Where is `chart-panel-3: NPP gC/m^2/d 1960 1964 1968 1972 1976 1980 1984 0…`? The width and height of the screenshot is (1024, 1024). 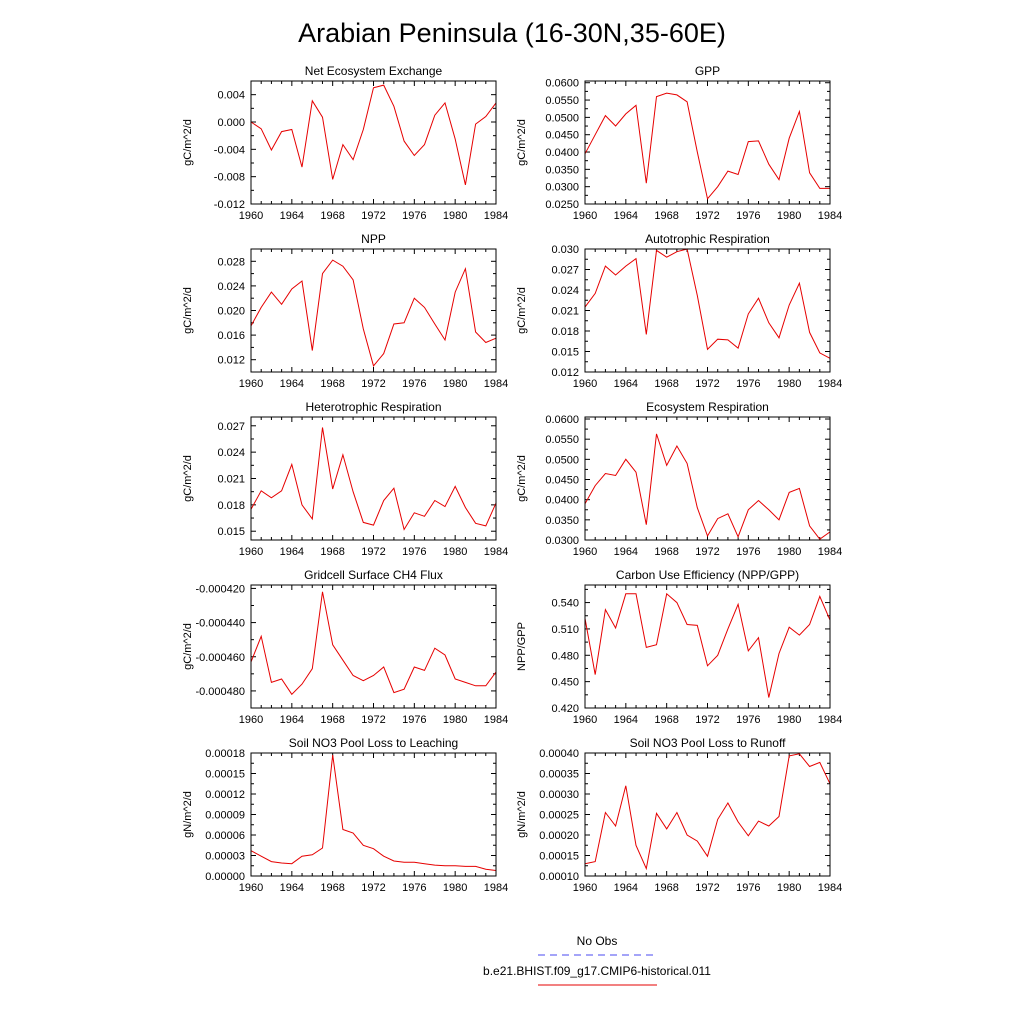 chart-panel-3: NPP gC/m^2/d 1960 1964 1968 1972 1976 1980 1984 0… is located at coordinates (345, 311).